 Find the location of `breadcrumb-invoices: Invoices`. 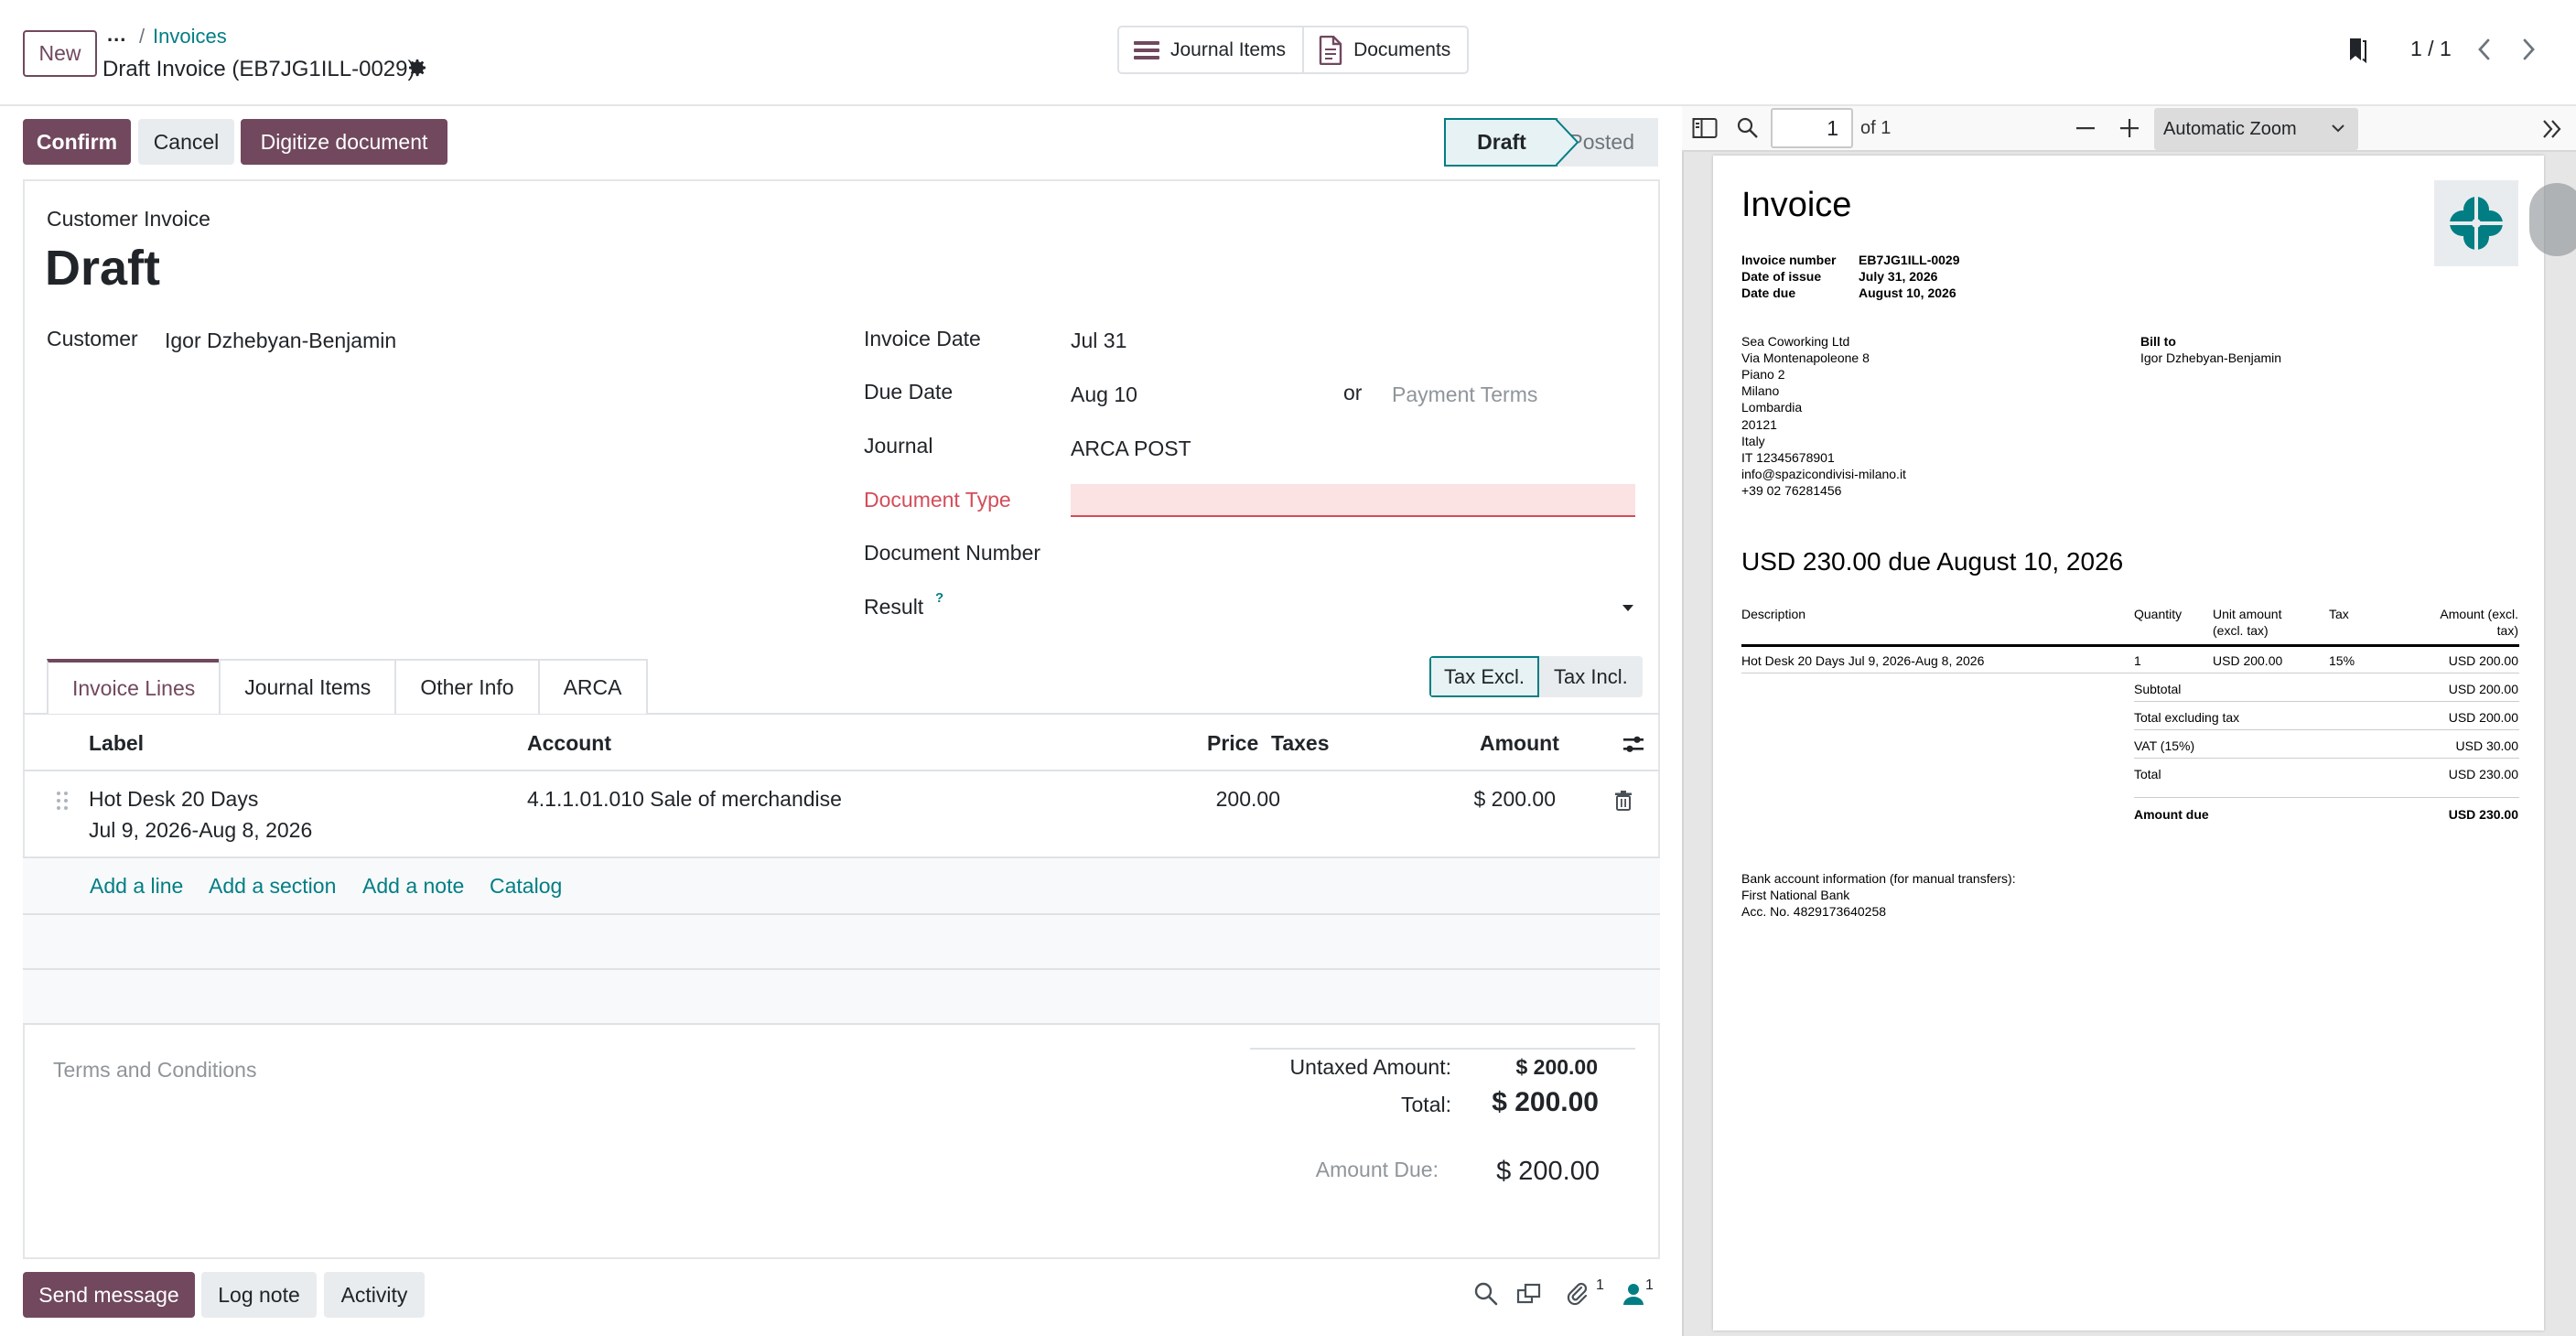

breadcrumb-invoices: Invoices is located at coordinates (190, 36).